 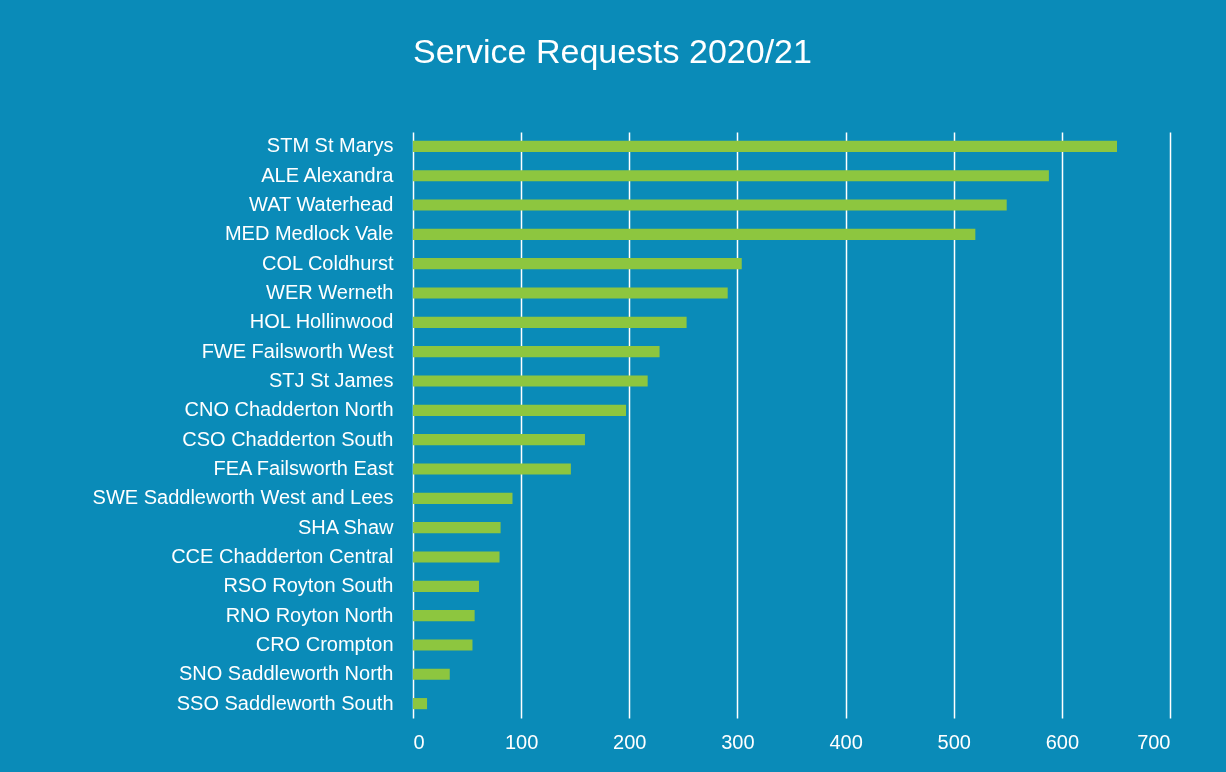 I want to click on y-tick-label: CCE Chadderton Central, so click(x=282, y=555).